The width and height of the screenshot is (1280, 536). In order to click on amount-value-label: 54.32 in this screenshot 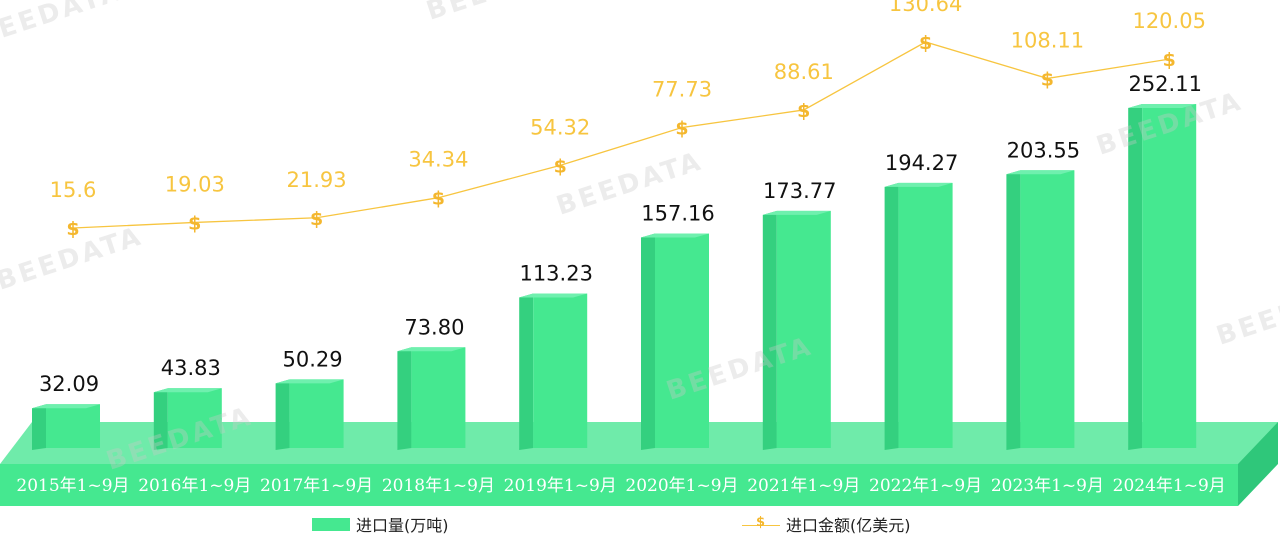, I will do `click(560, 127)`.